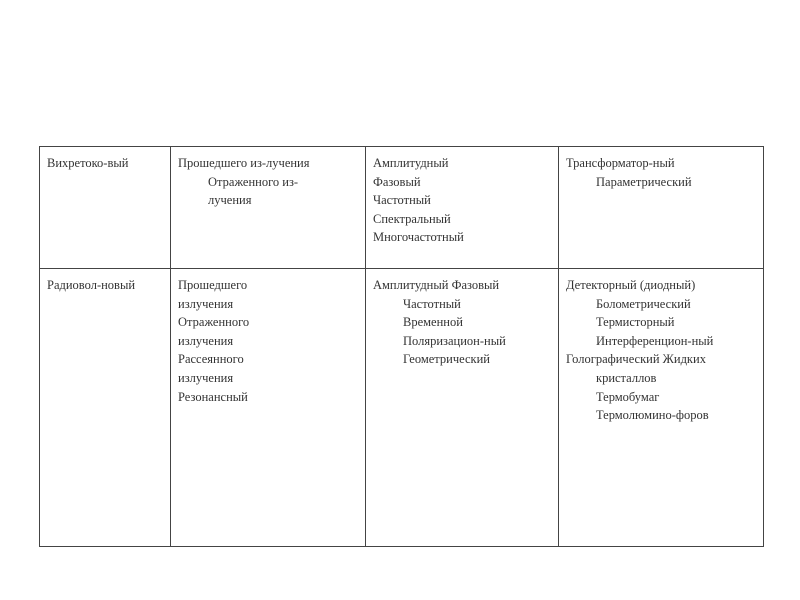 This screenshot has width=800, height=600. What do you see at coordinates (643, 303) in the screenshot?
I see `cell-line: Болометрический` at bounding box center [643, 303].